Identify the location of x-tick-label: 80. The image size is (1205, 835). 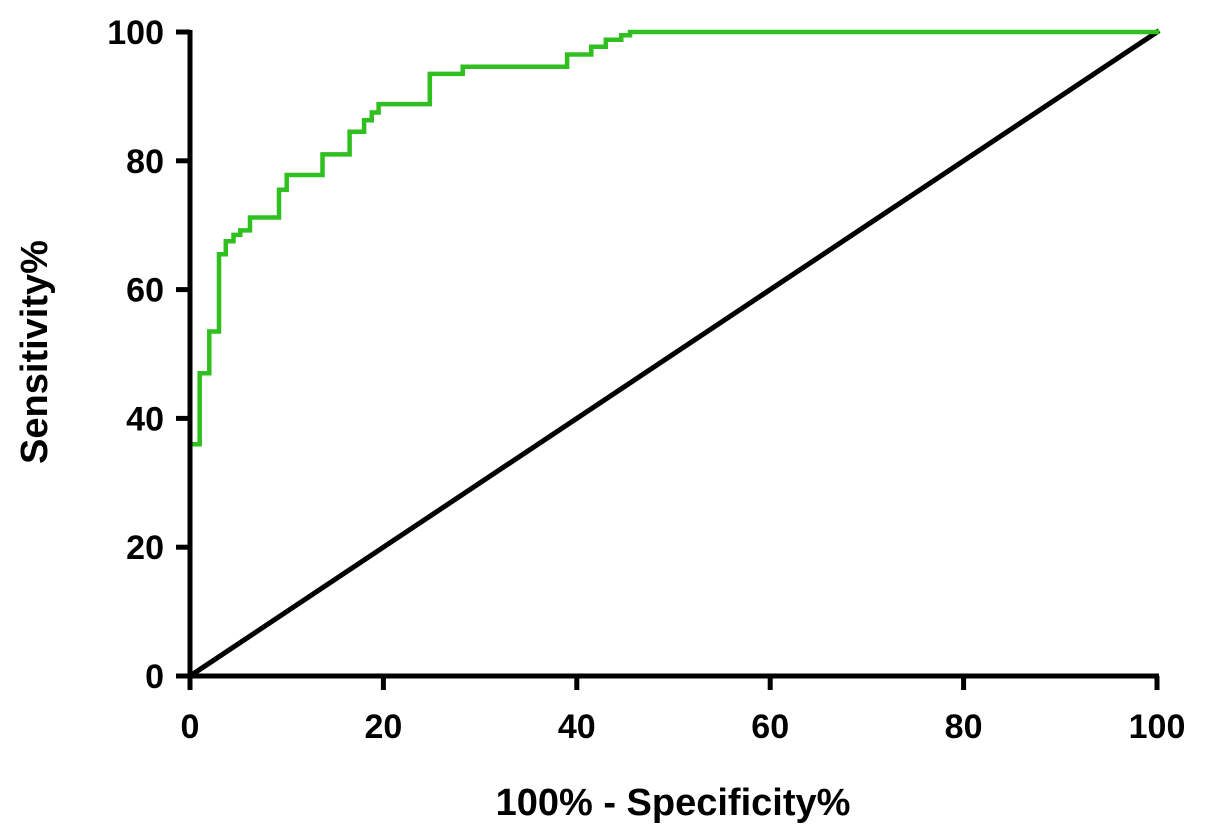
(964, 727).